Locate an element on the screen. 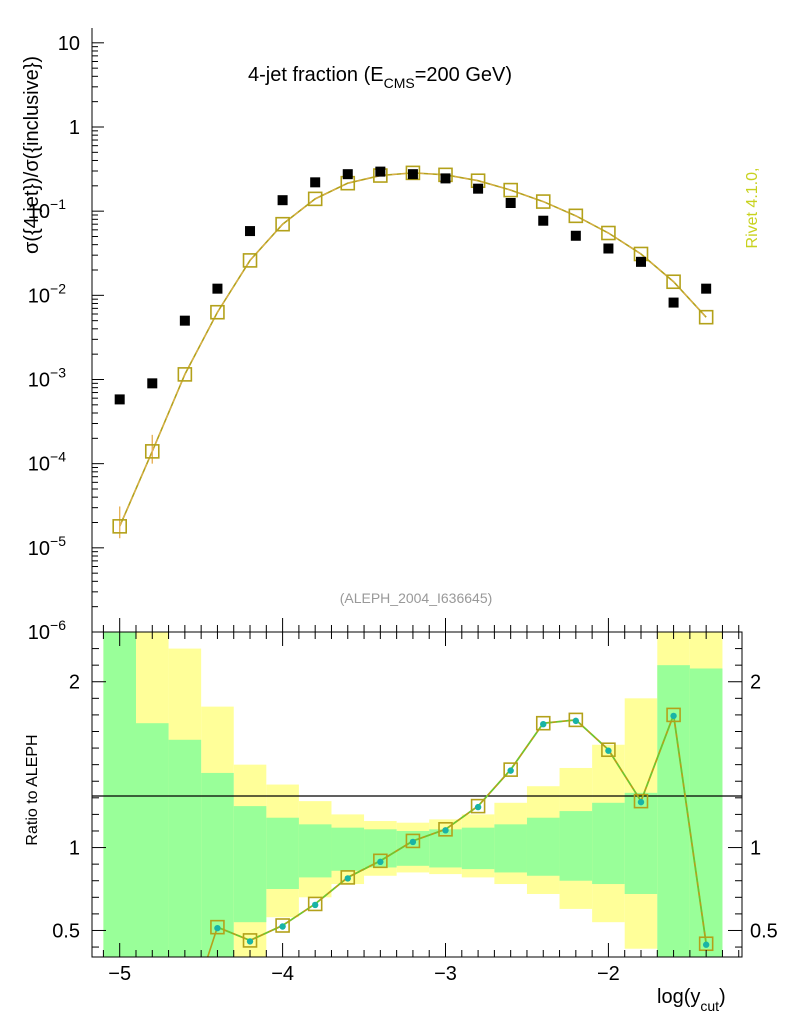  ratio-y-tick-label-right: 2 is located at coordinates (755, 683).